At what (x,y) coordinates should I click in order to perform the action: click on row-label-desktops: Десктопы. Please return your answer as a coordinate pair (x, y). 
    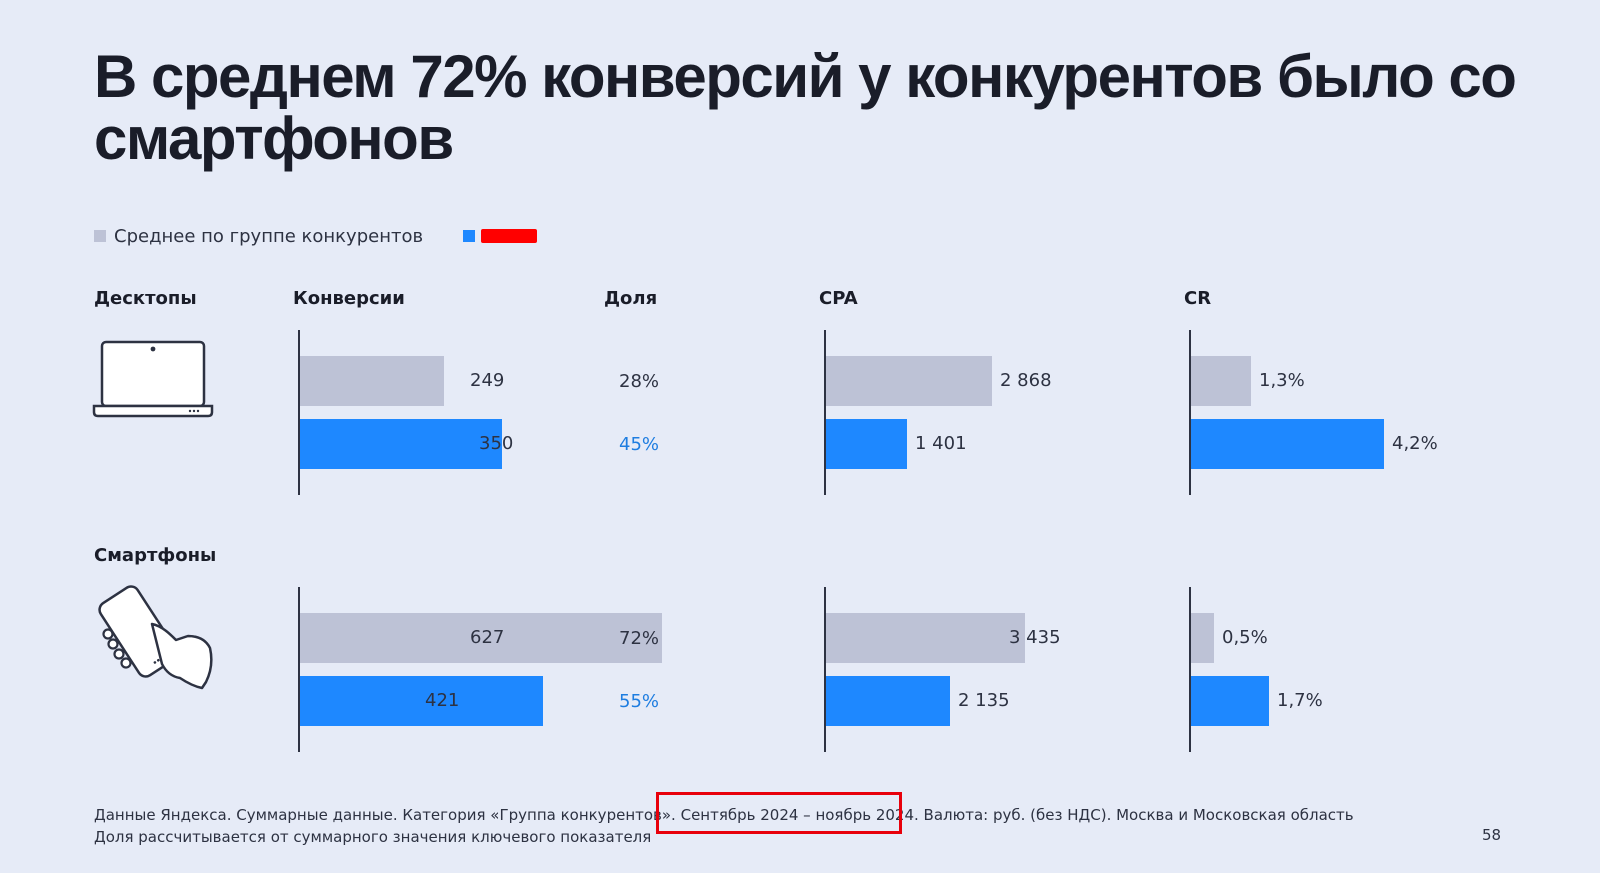
    Looking at the image, I should click on (145, 298).